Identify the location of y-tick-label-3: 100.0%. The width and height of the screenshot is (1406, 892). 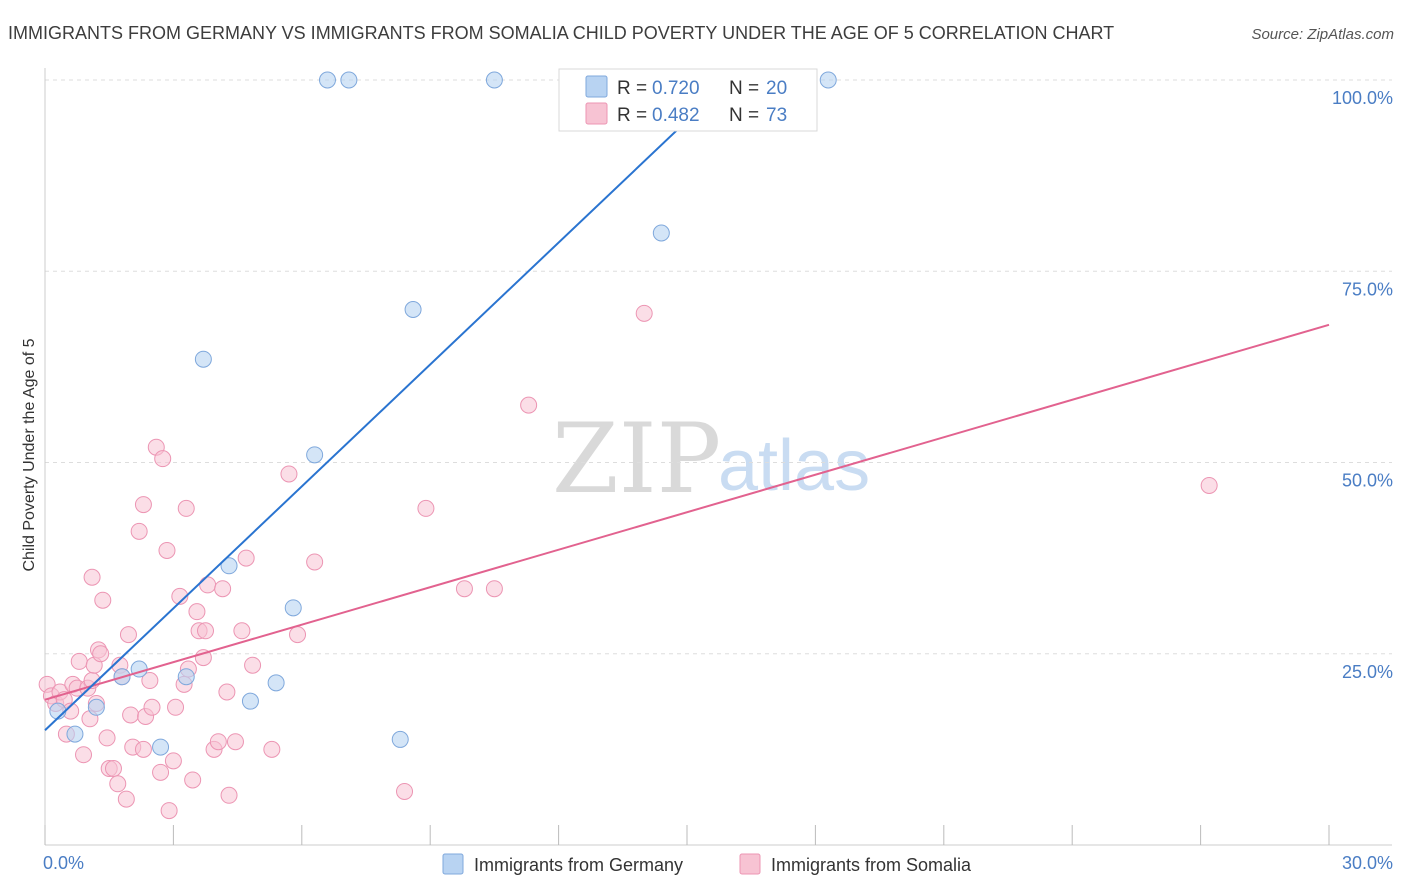
(1362, 98).